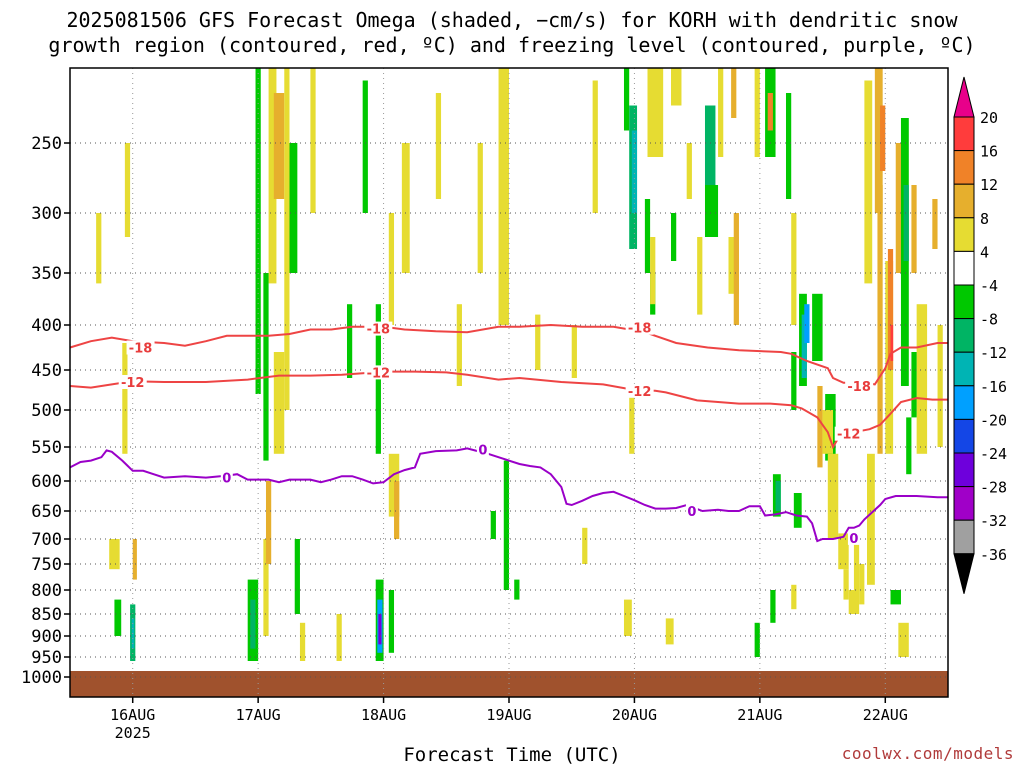  What do you see at coordinates (46, 448) in the screenshot?
I see `y-tick-label: 550` at bounding box center [46, 448].